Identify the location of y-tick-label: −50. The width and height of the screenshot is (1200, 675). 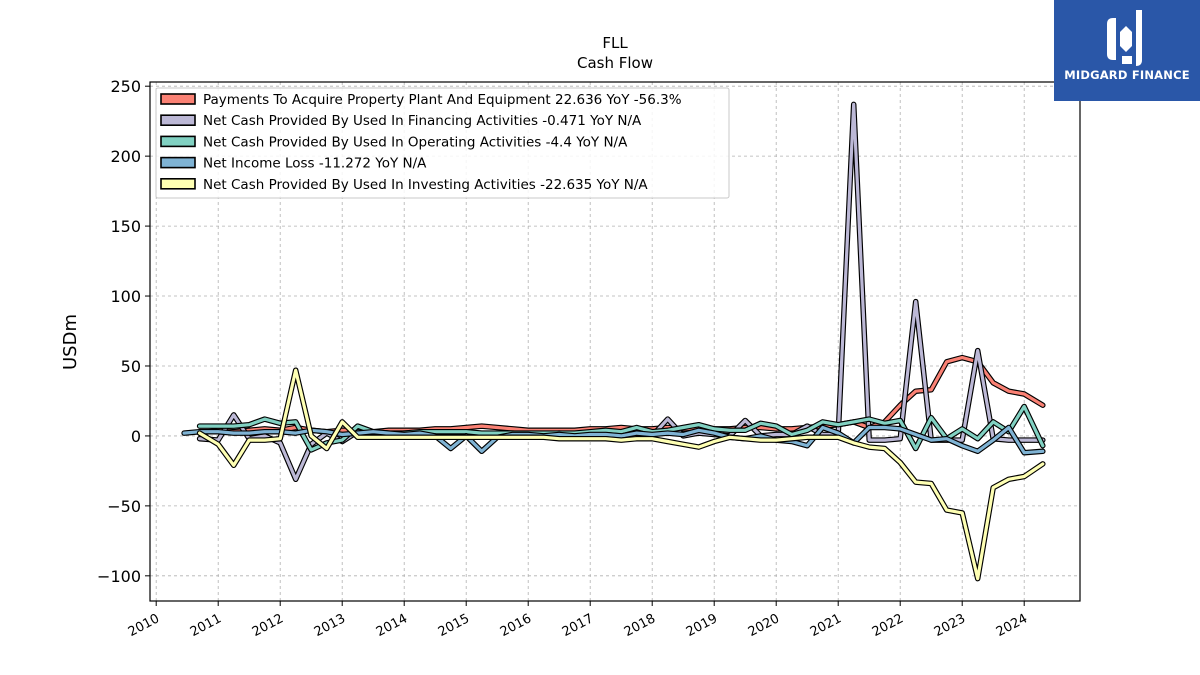
(124, 506).